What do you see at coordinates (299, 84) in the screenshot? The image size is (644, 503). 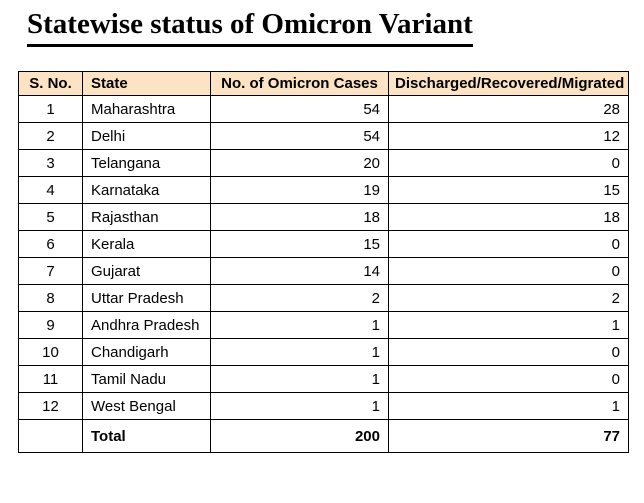 I see `header-cases: No. of Omicron Cases` at bounding box center [299, 84].